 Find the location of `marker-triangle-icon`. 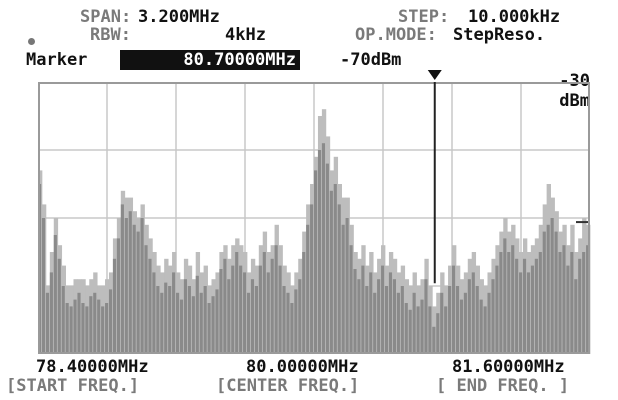

marker-triangle-icon is located at coordinates (434, 75).